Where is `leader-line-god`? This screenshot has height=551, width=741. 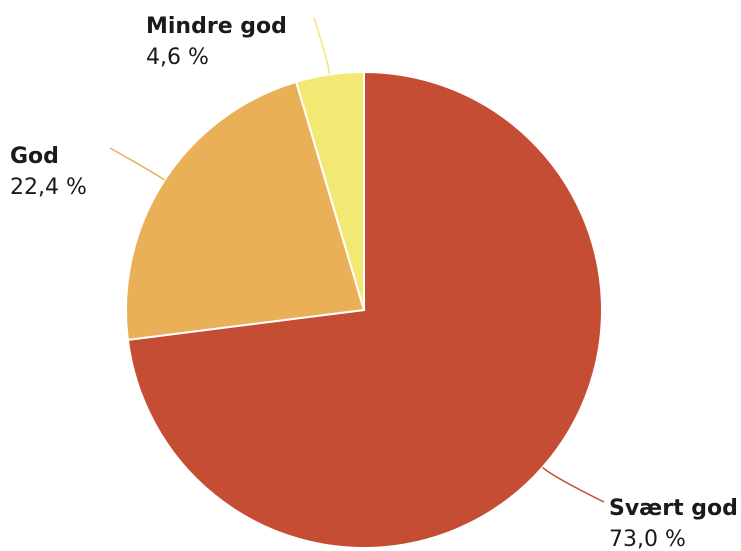
leader-line-god is located at coordinates (137, 164).